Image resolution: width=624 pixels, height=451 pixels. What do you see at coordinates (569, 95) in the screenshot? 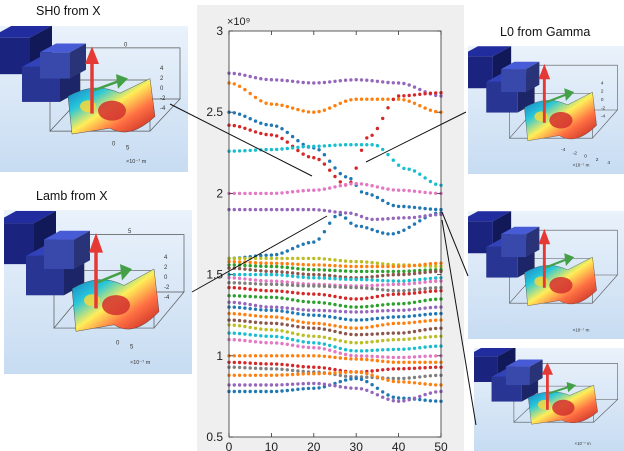
I see `y-axis-arrowhead` at bounding box center [569, 95].